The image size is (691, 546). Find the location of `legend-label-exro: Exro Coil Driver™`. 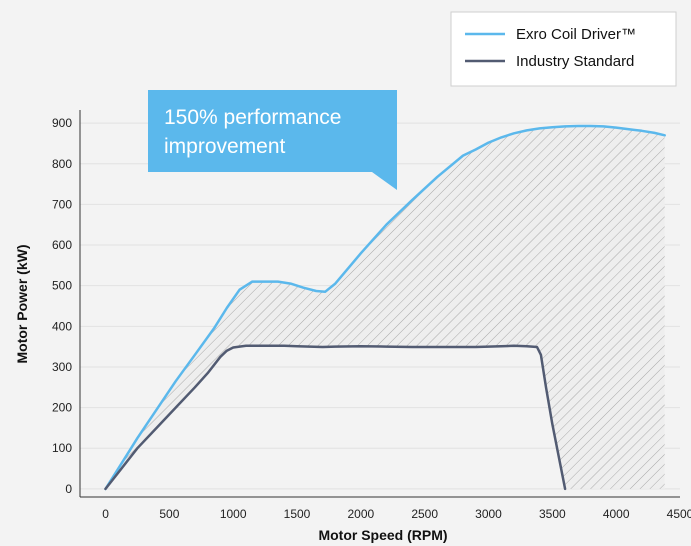

legend-label-exro: Exro Coil Driver™ is located at coordinates (576, 34).